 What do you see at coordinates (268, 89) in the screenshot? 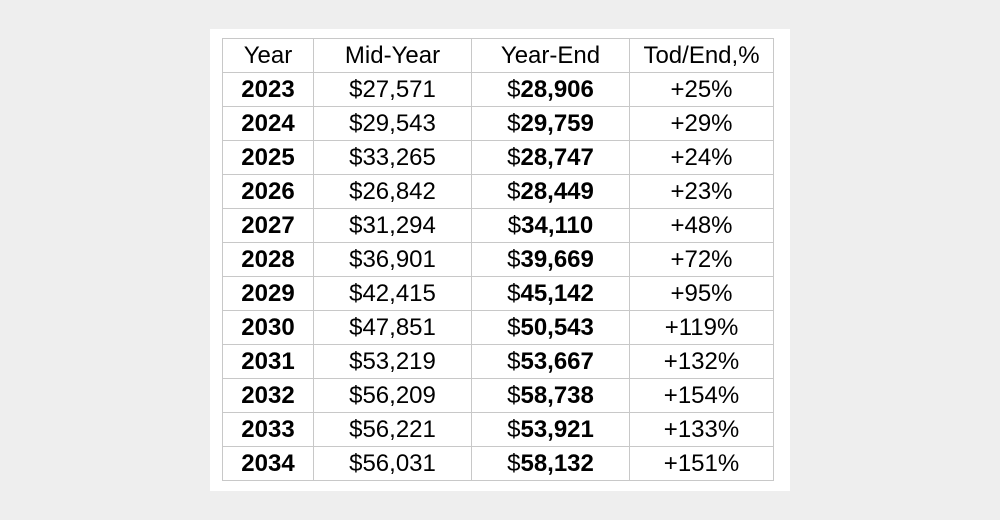
I see `cell-year: 2023` at bounding box center [268, 89].